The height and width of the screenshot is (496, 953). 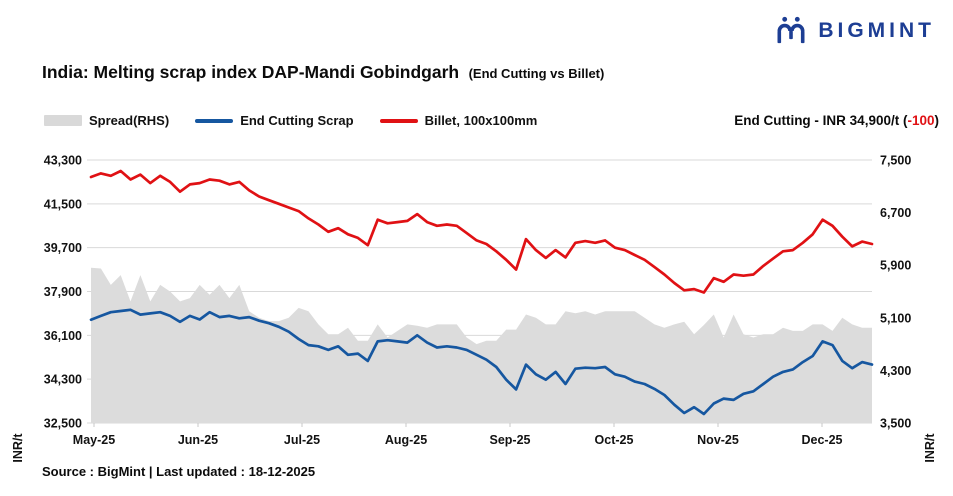 I want to click on svg-text: Oct-25, so click(x=614, y=440).